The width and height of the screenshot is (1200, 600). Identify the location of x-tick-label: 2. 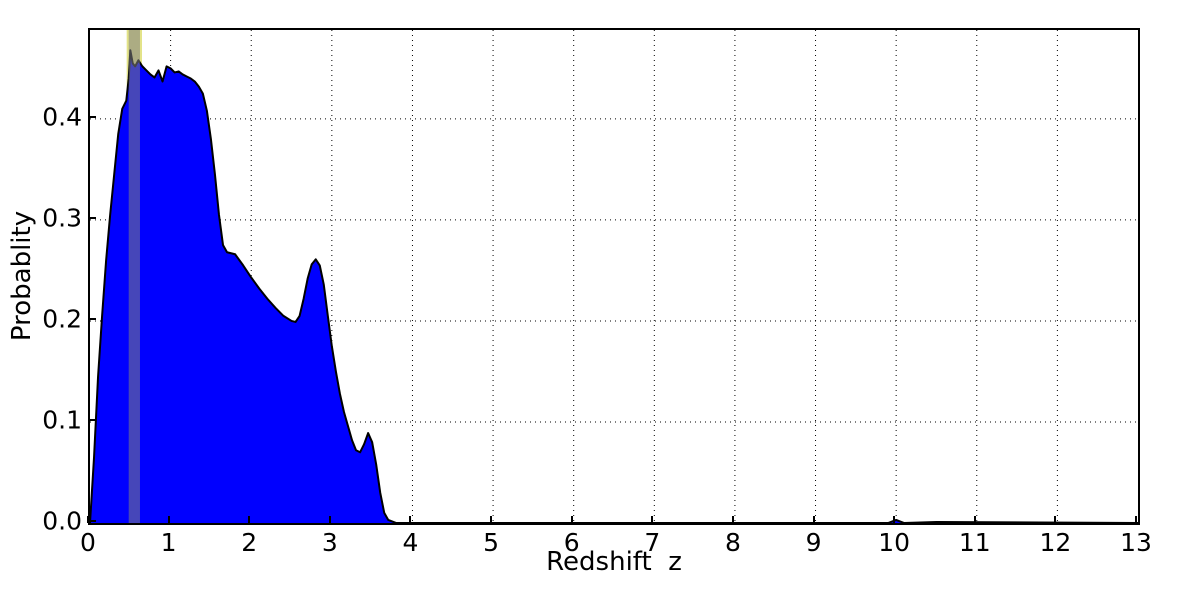
(249, 542).